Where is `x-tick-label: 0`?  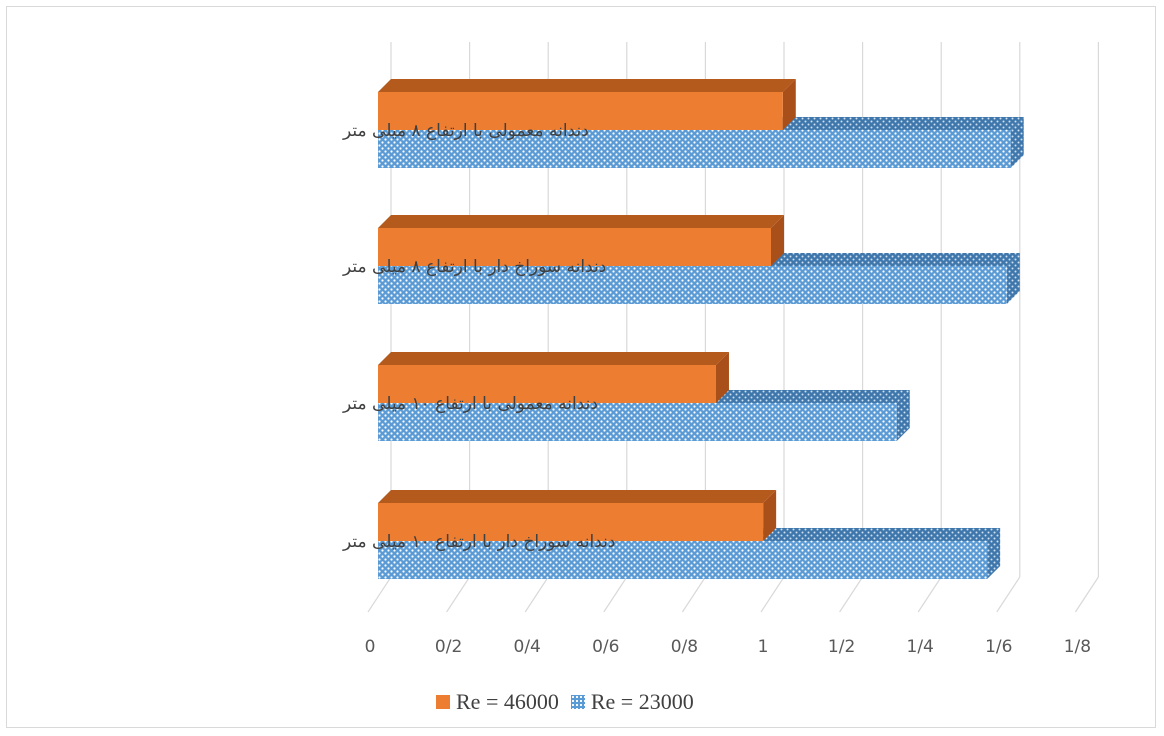
x-tick-label: 0 is located at coordinates (370, 647).